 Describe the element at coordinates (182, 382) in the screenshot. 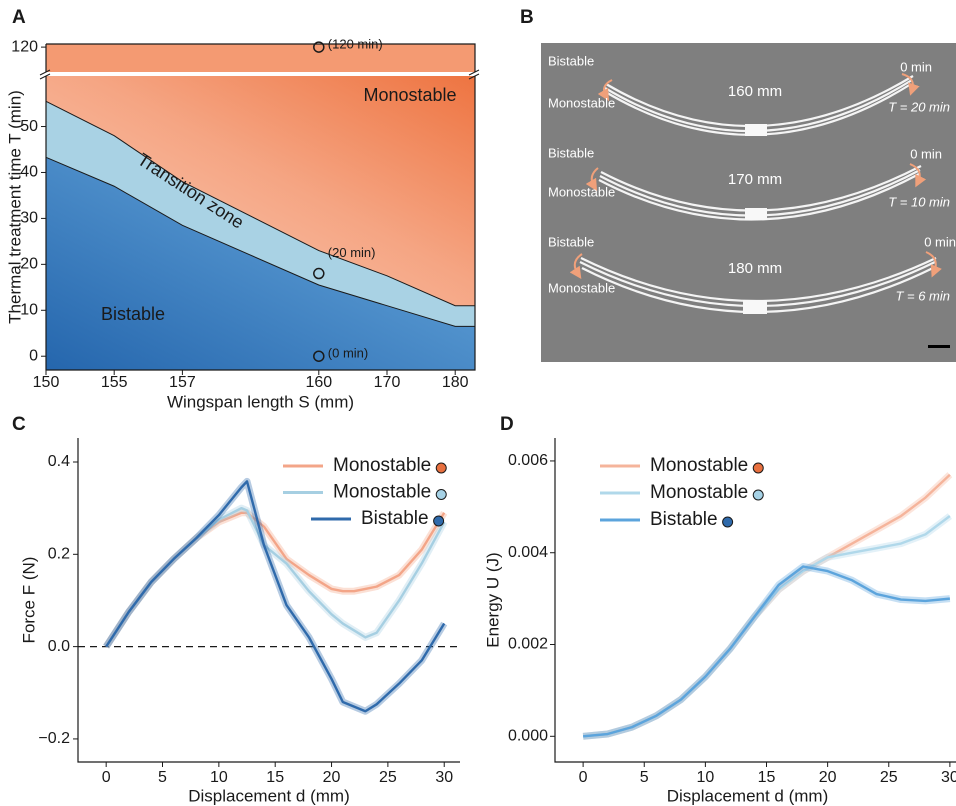

I see `x-tick-label: 157` at that location.